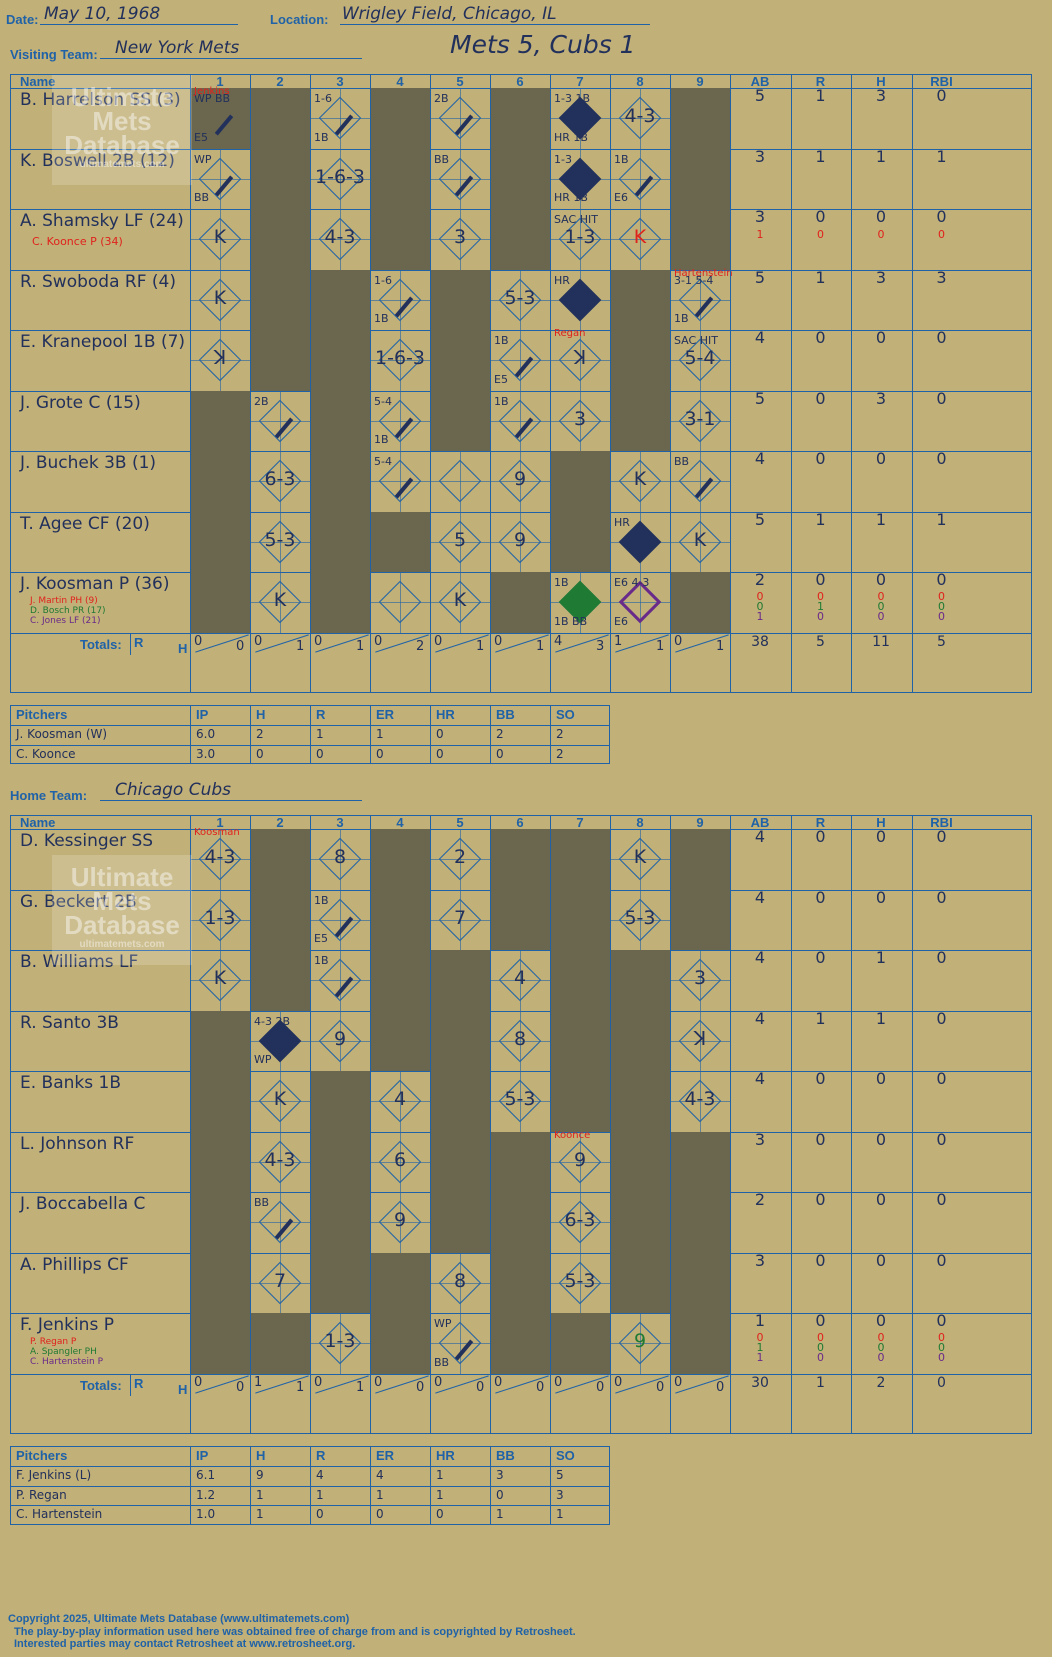  What do you see at coordinates (321, 714) in the screenshot?
I see `v-pcol-r: R` at bounding box center [321, 714].